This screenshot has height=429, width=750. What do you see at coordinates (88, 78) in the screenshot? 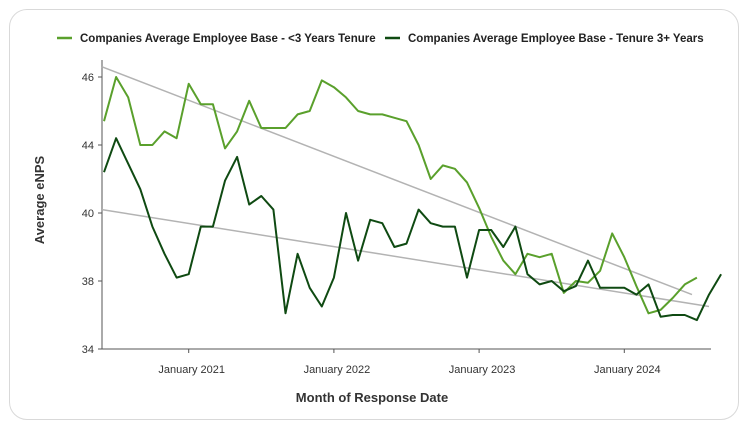
I see `y-tick-label-4: 46` at bounding box center [88, 78].